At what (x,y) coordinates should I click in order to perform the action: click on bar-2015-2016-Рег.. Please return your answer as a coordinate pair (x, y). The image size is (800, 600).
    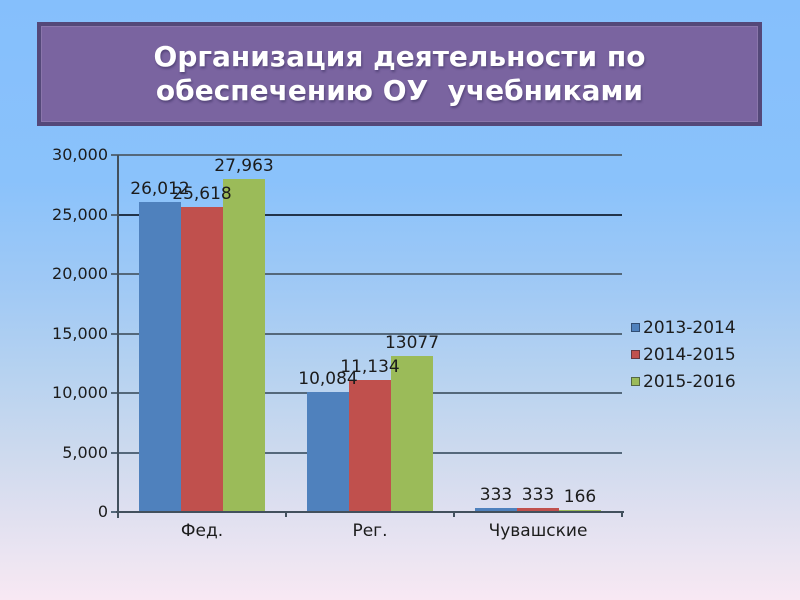
    Looking at the image, I should click on (412, 434).